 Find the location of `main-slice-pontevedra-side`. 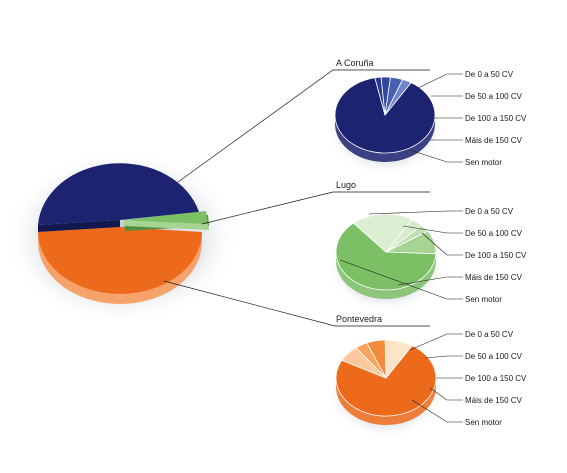

main-slice-pontevedra-side is located at coordinates (120, 268).